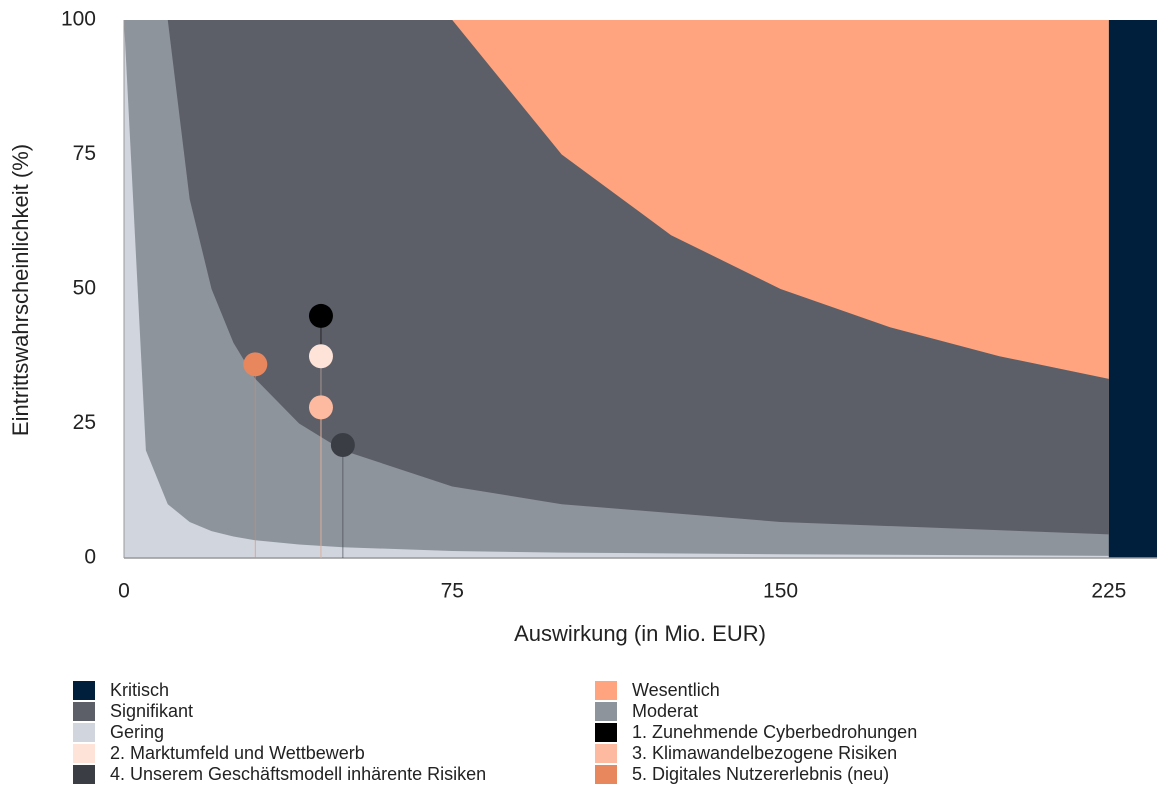  I want to click on legend-label: Gering, so click(137, 732).